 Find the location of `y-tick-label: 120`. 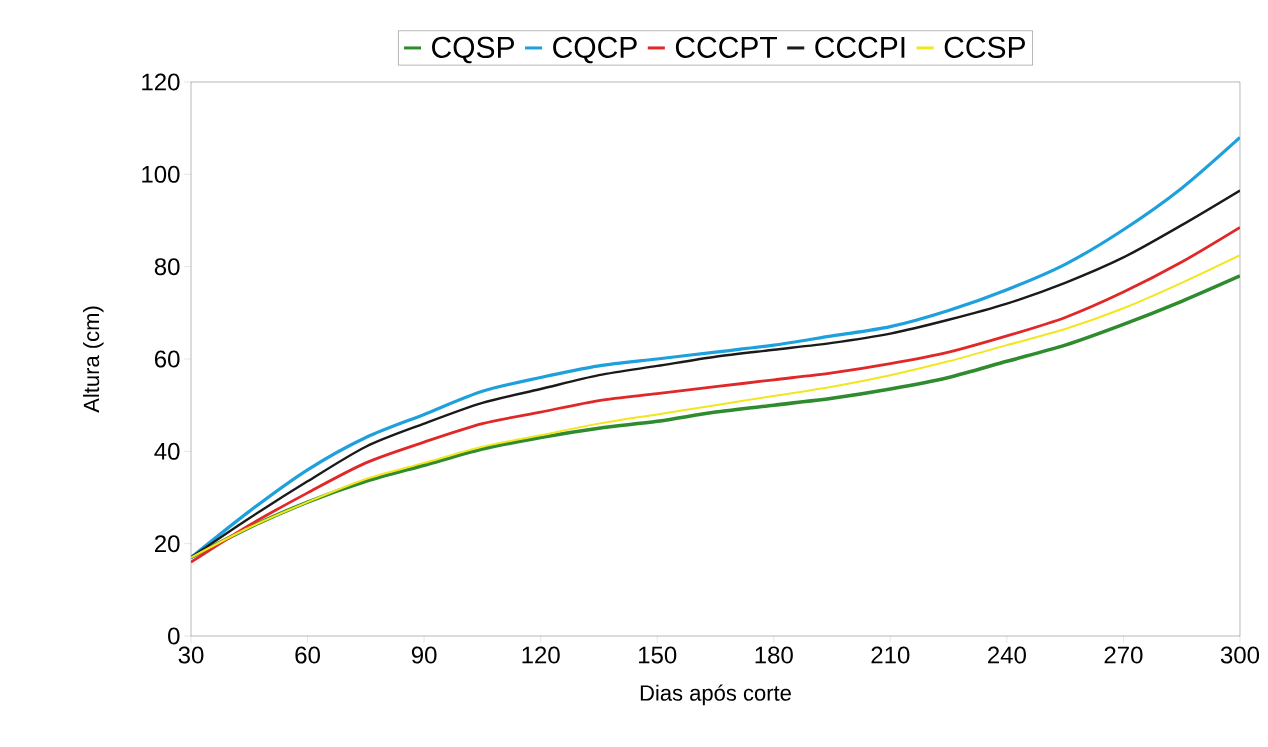

y-tick-label: 120 is located at coordinates (161, 82).